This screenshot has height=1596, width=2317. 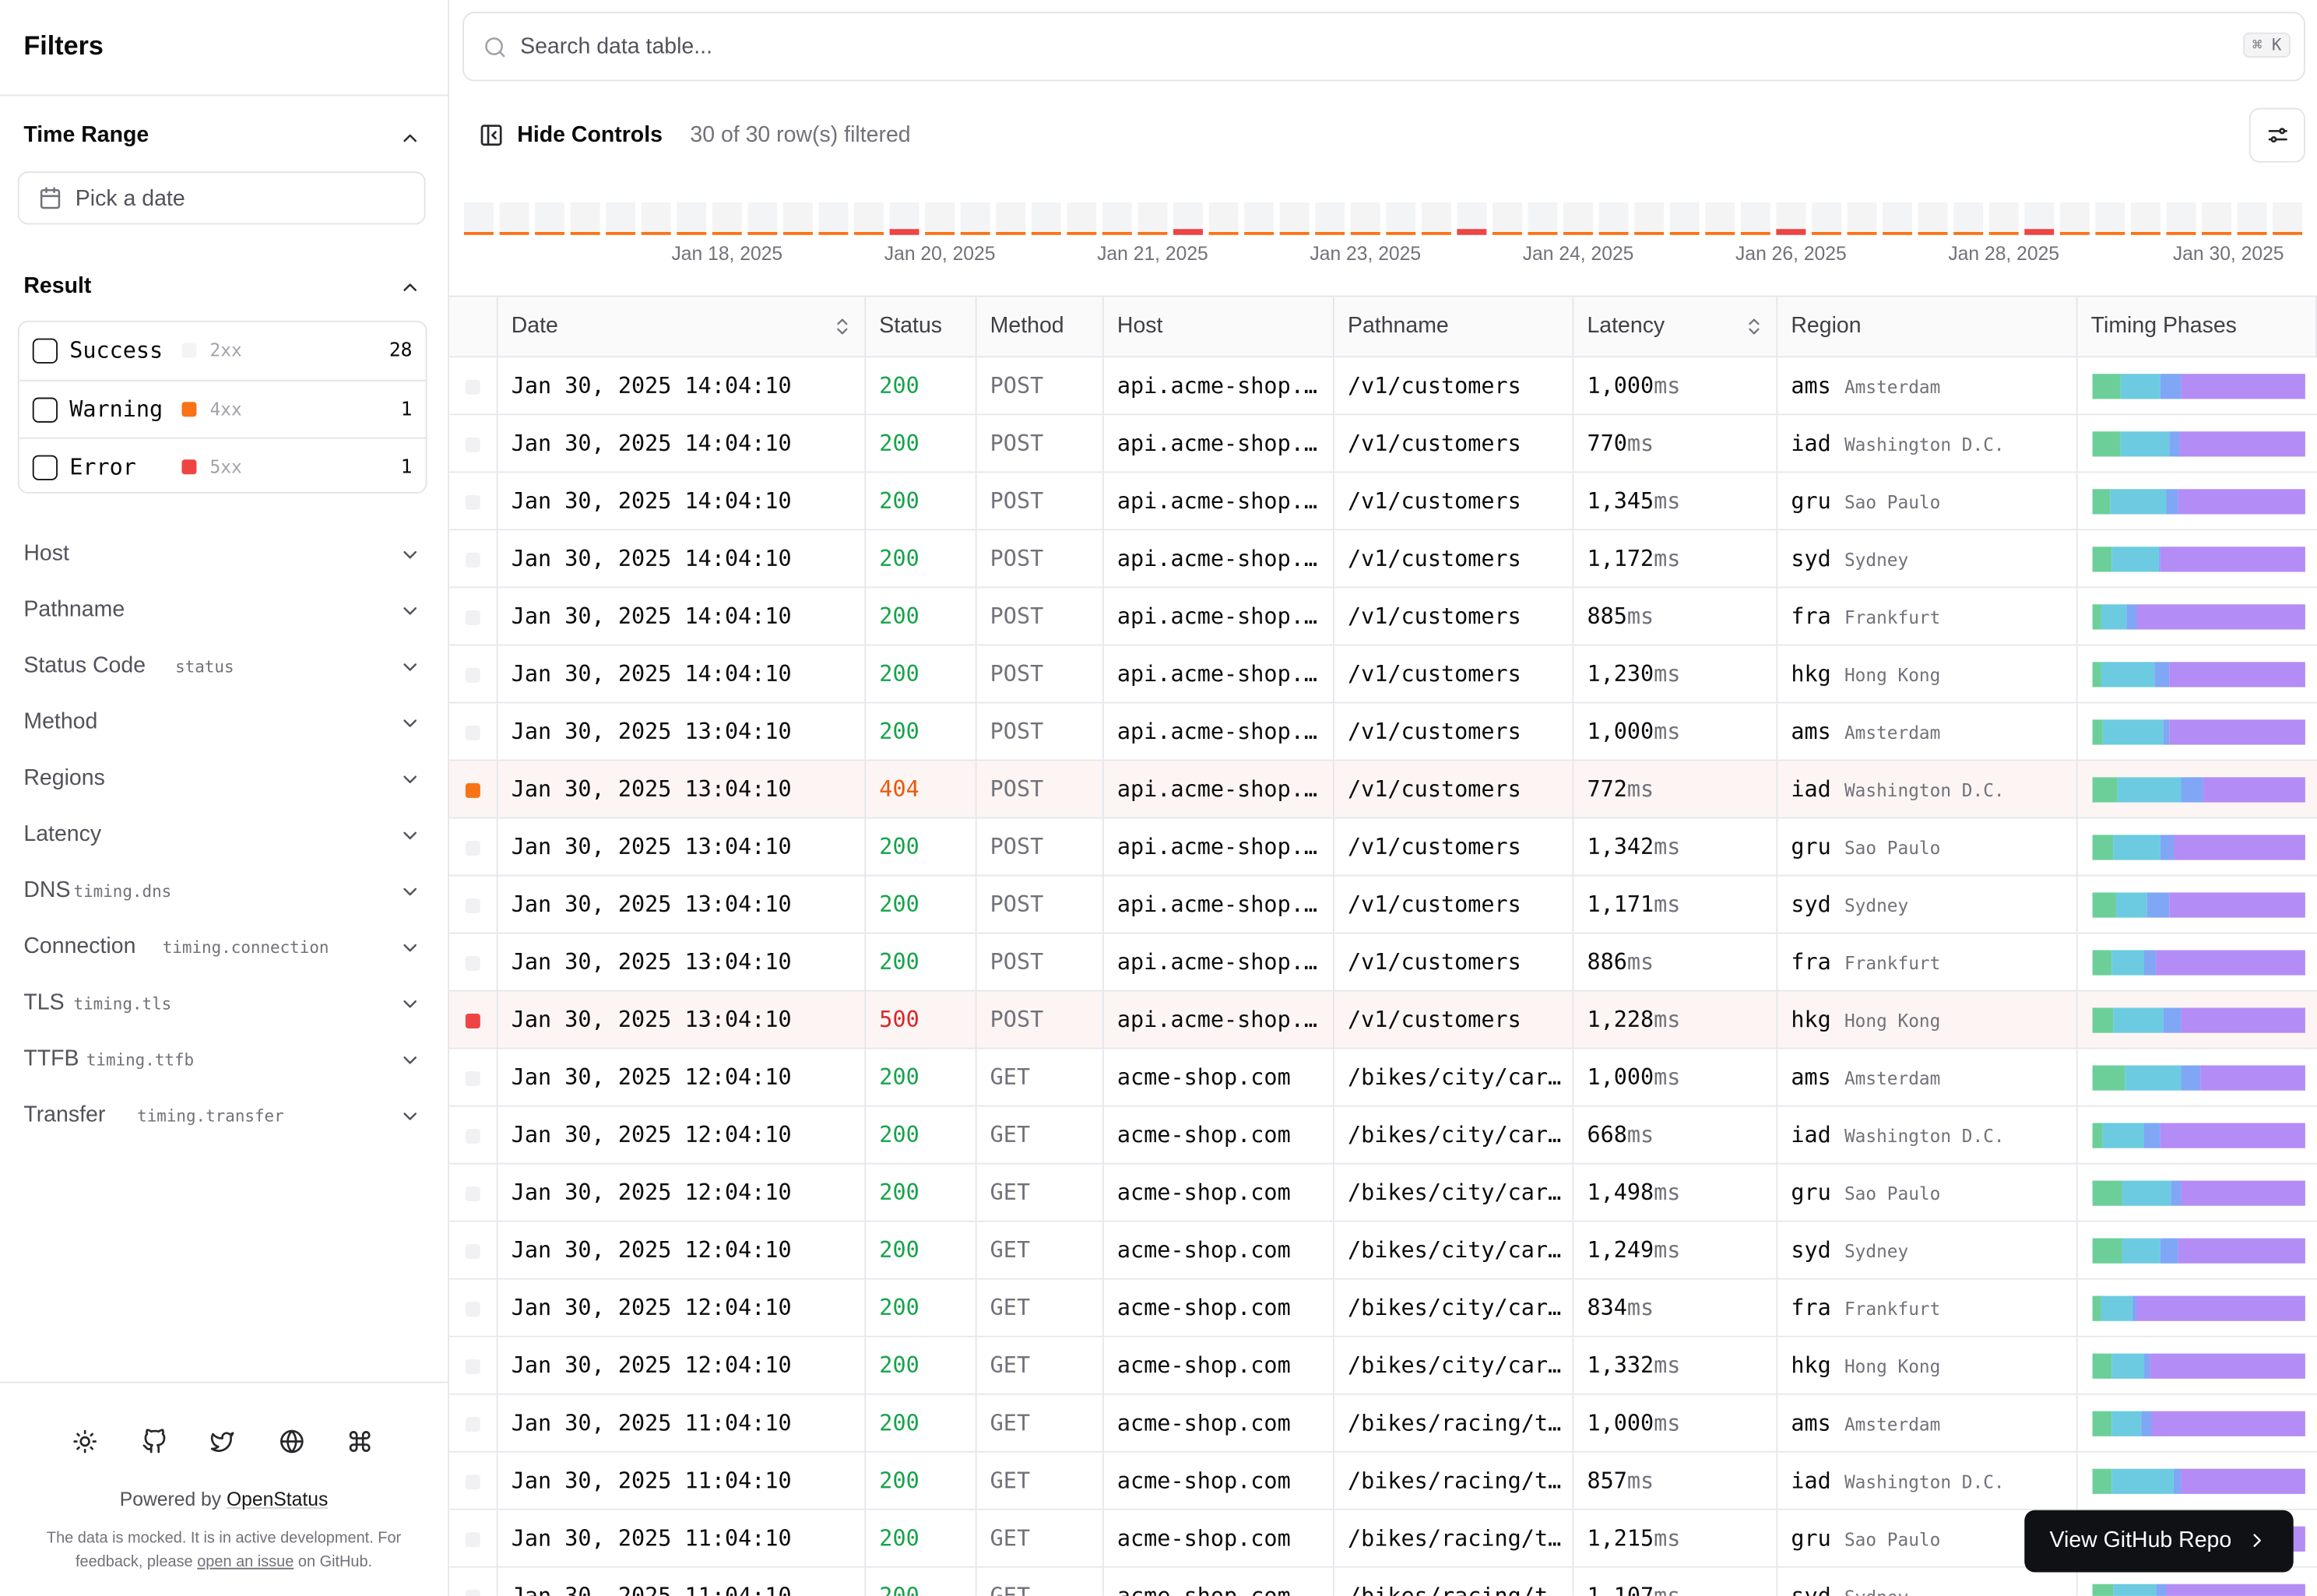 I want to click on header-cell: Date, so click(x=682, y=327).